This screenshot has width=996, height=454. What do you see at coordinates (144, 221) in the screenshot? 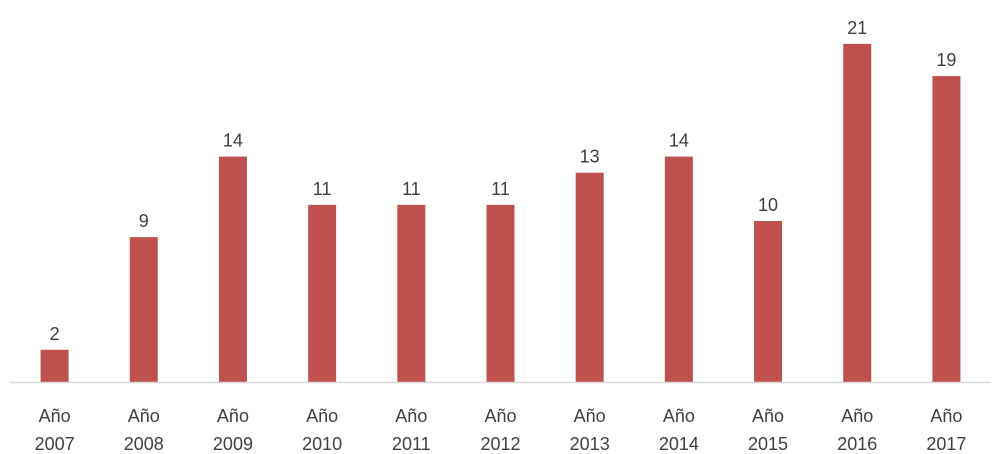
I see `value-label-2008: 9` at bounding box center [144, 221].